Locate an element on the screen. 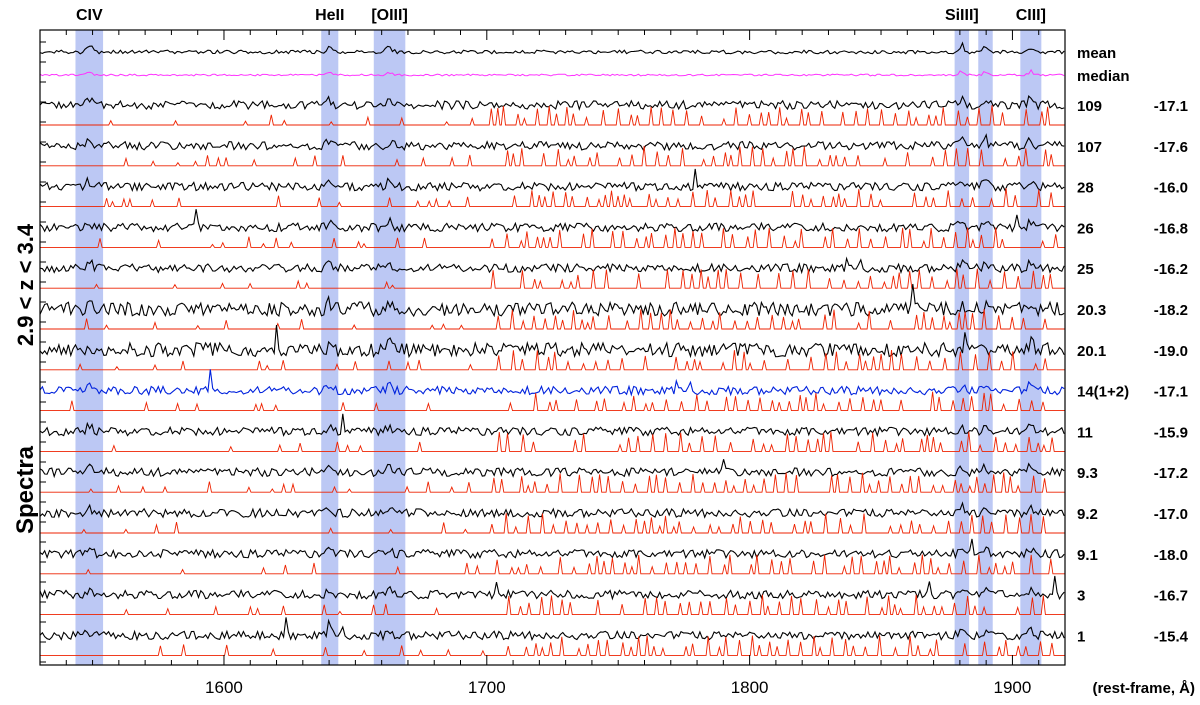 The image size is (1200, 705). spectrum-id-label: 26 is located at coordinates (1085, 228).